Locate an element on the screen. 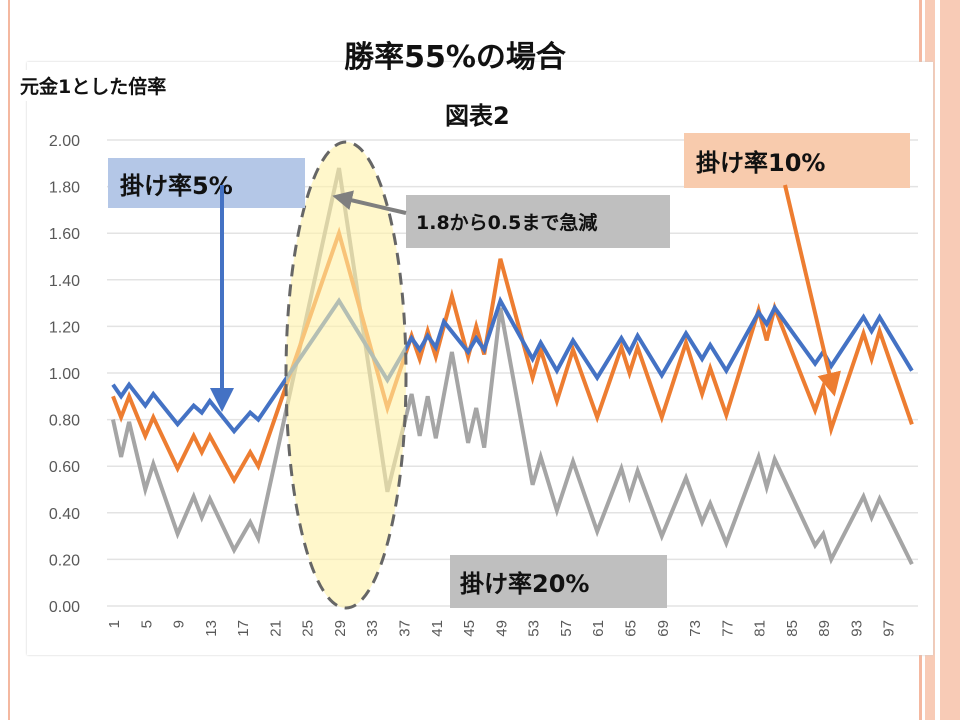 Image resolution: width=960 pixels, height=720 pixels. x-tick-label: 73 is located at coordinates (695, 628).